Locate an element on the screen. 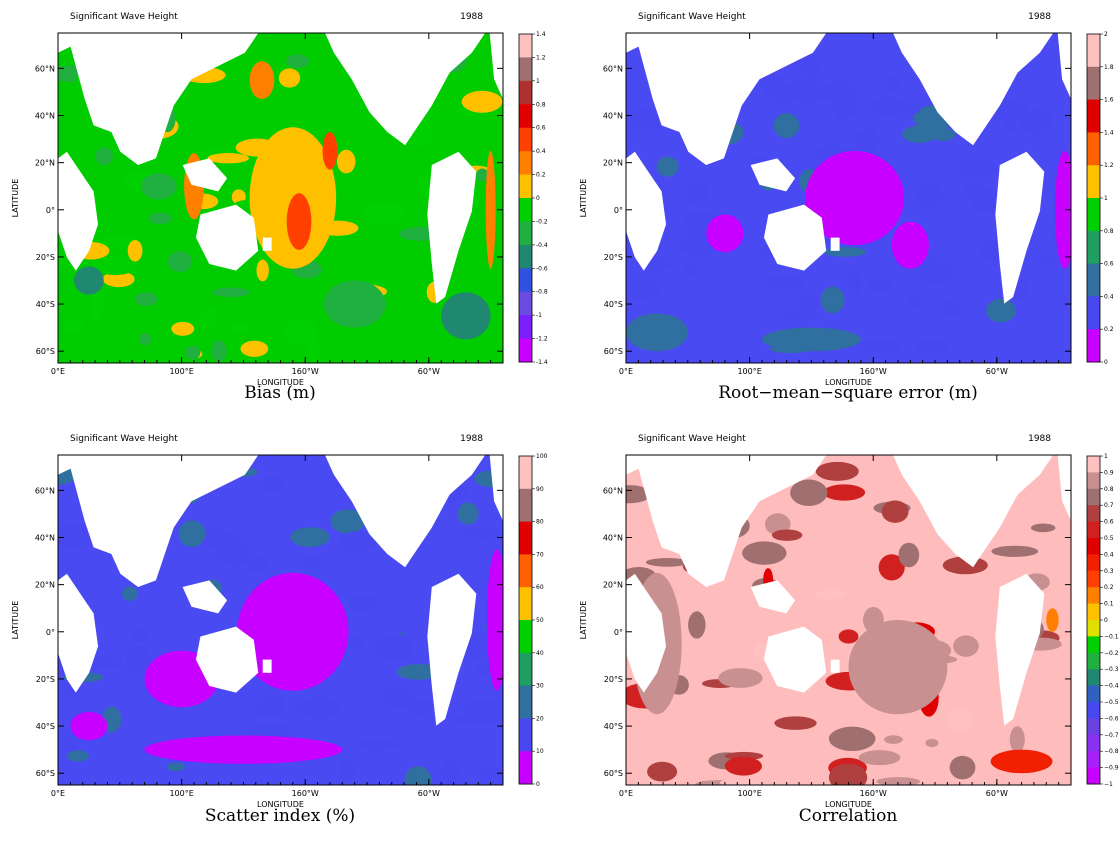  colorbar-label: −0.1 is located at coordinates (1111, 636).